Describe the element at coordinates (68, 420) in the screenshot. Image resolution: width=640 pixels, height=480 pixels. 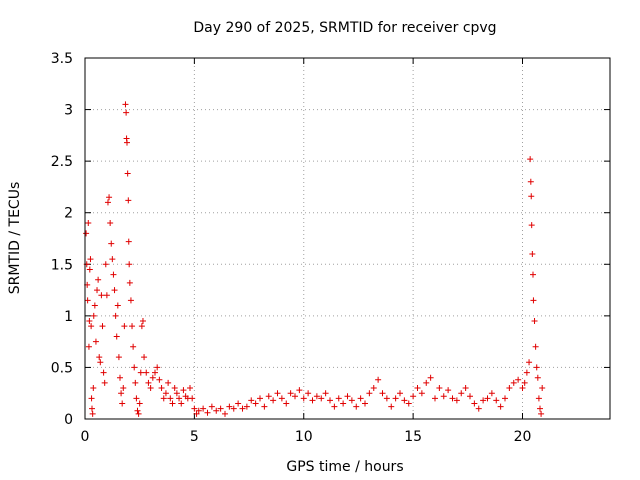
I see `y-tick-label: 0` at that location.